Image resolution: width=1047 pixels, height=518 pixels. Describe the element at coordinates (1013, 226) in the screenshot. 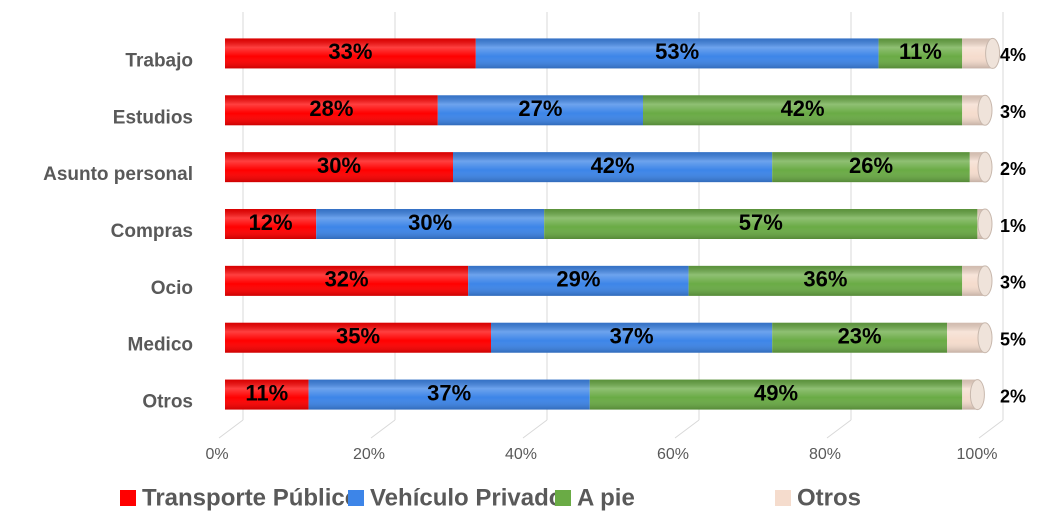

I see `value-label: 1%` at that location.